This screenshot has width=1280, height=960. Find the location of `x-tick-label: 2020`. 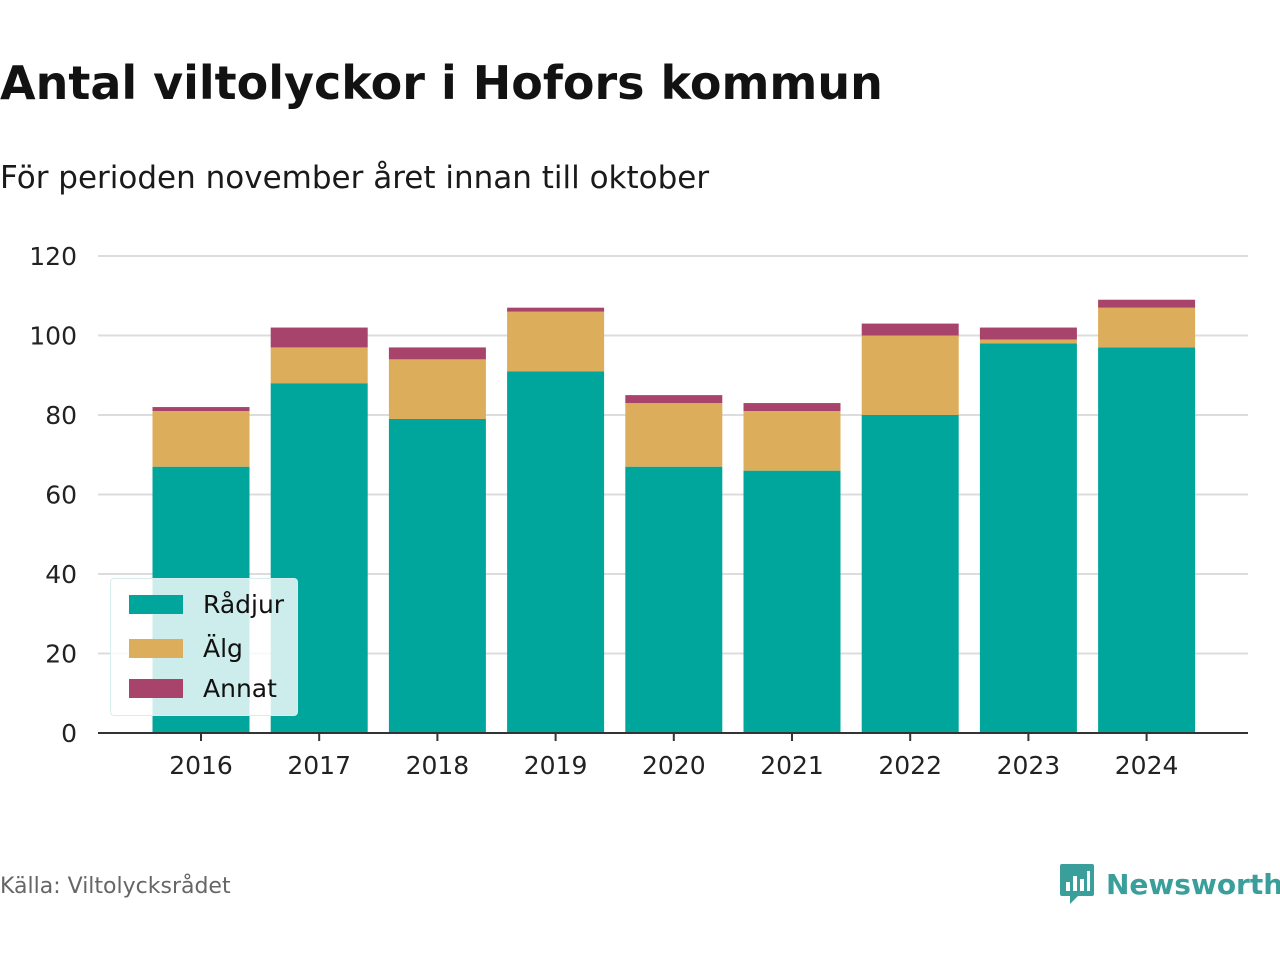

x-tick-label: 2020 is located at coordinates (674, 765).